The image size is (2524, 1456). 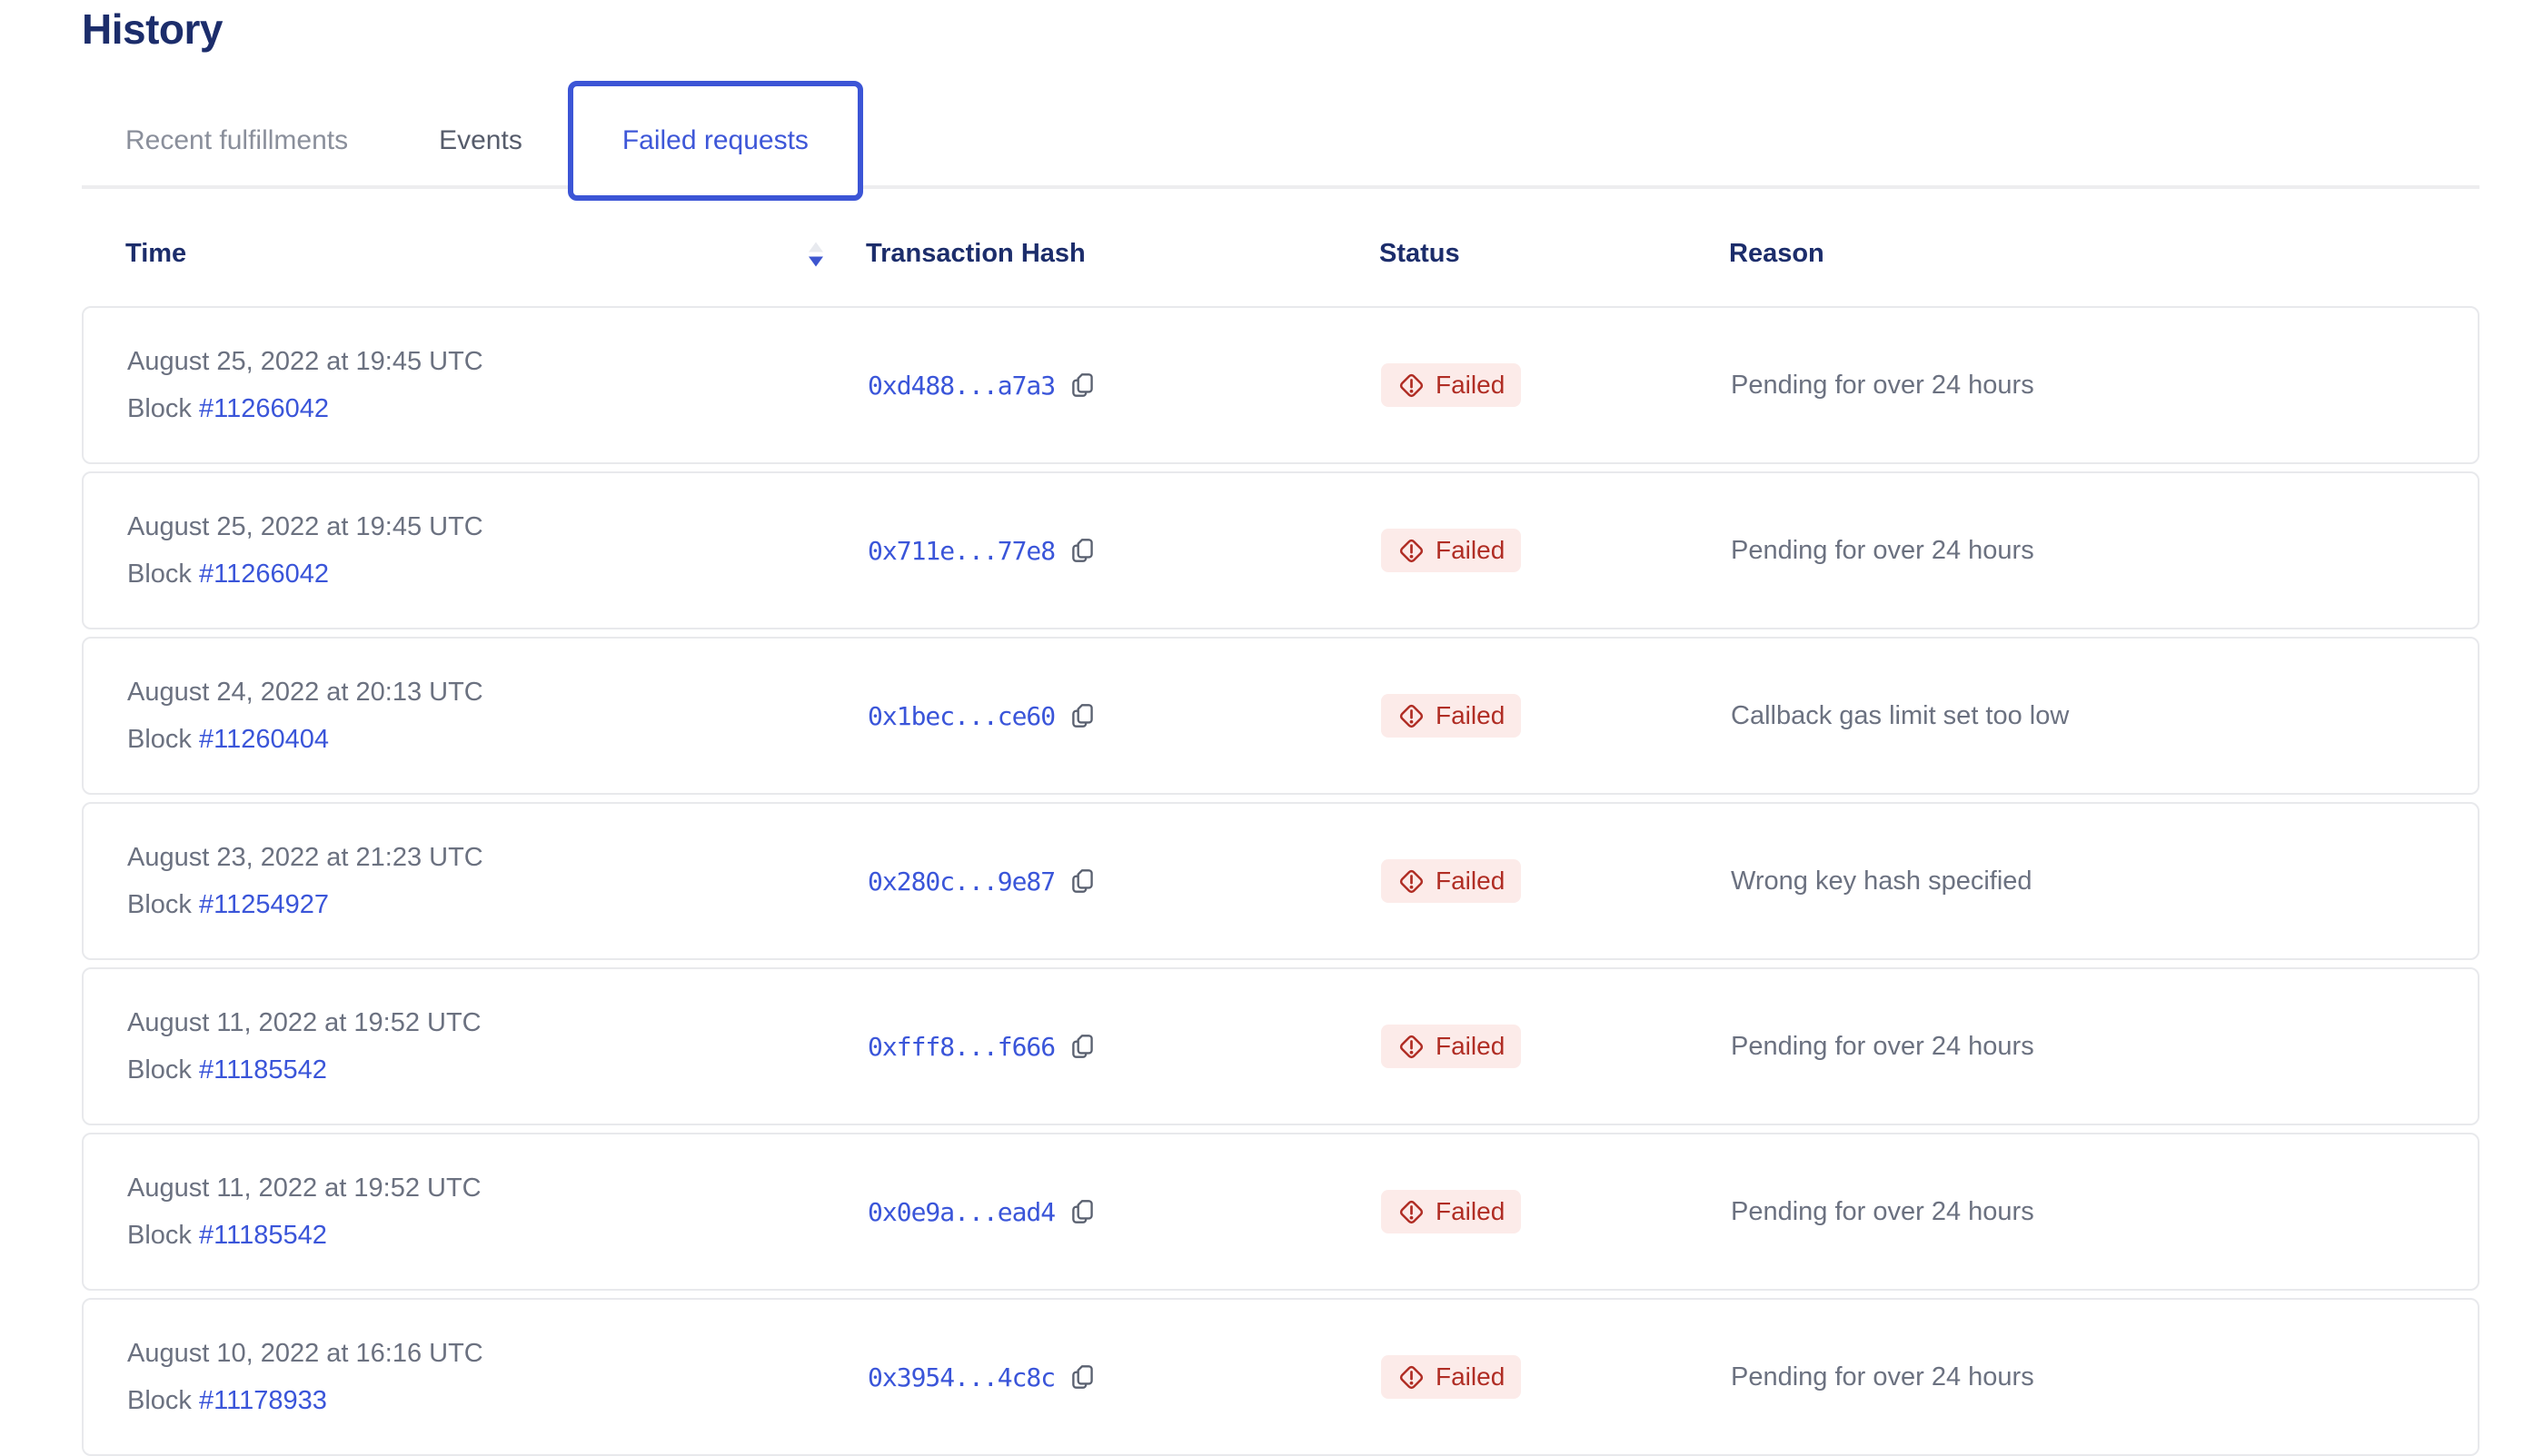 What do you see at coordinates (962, 385) in the screenshot?
I see `transaction-hash-link: 0xd488...a7a3` at bounding box center [962, 385].